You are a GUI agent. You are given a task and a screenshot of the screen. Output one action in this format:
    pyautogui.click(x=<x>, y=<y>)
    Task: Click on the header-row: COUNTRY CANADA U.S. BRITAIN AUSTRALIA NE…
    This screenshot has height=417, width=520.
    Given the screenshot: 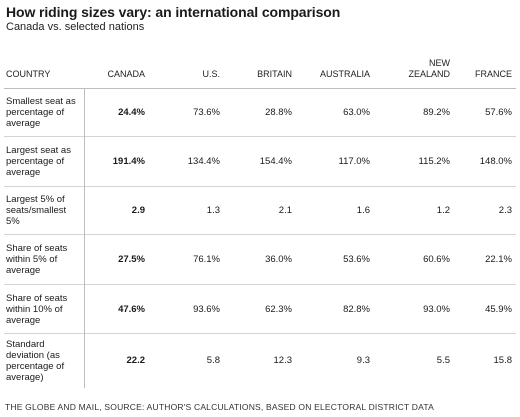 What is the action you would take?
    pyautogui.click(x=260, y=69)
    